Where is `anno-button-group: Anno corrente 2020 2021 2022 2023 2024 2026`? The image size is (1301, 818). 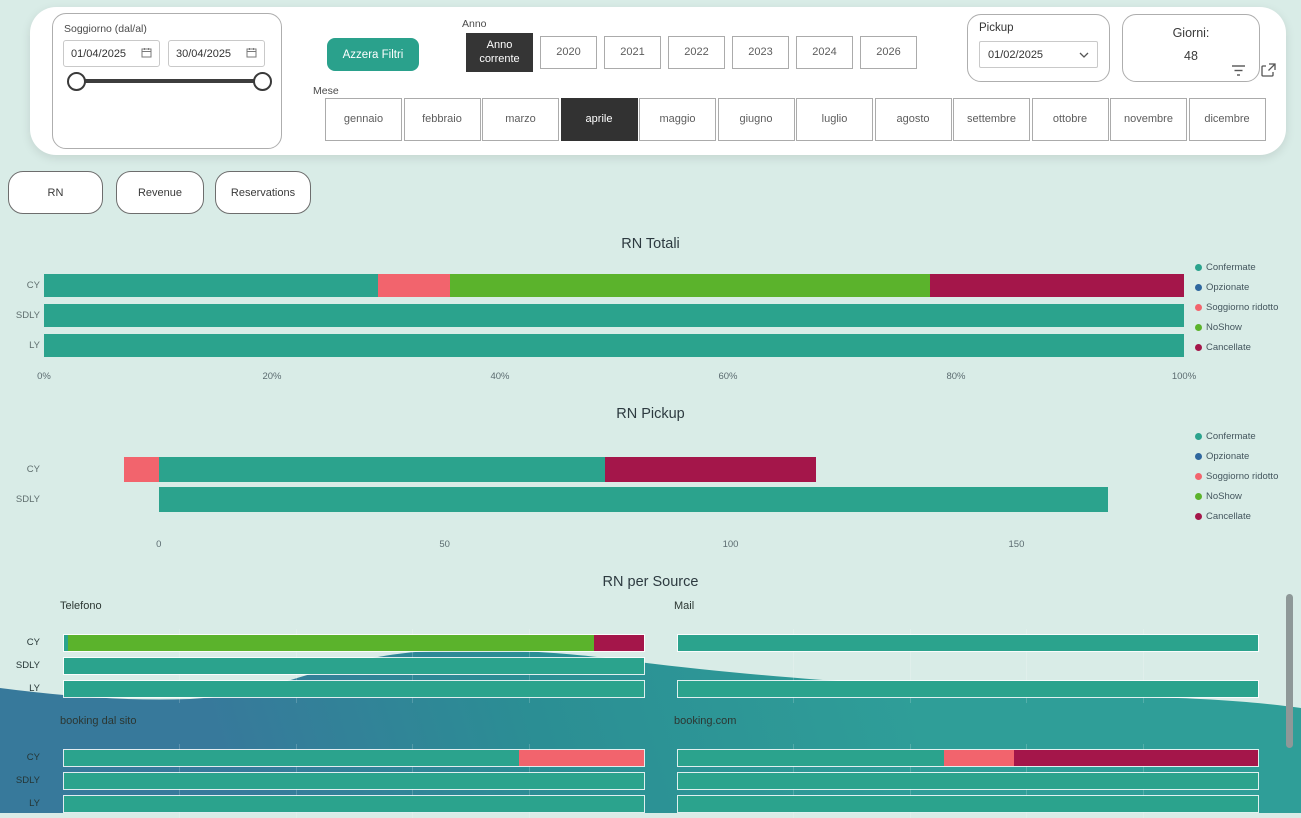
anno-button-group: Anno corrente 2020 2021 2022 2023 2024 2026 is located at coordinates (691, 52).